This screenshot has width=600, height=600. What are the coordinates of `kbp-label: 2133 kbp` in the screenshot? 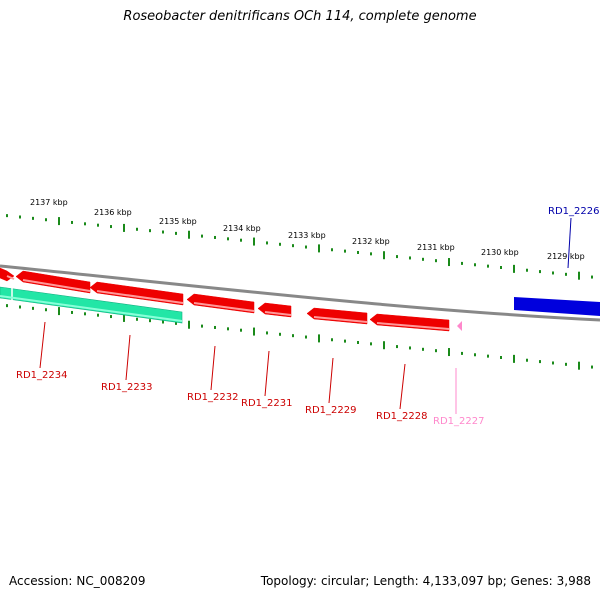 It's located at (307, 235).